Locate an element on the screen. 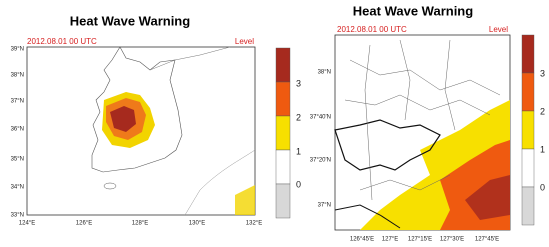  lat-label: 36°N is located at coordinates (17, 130).